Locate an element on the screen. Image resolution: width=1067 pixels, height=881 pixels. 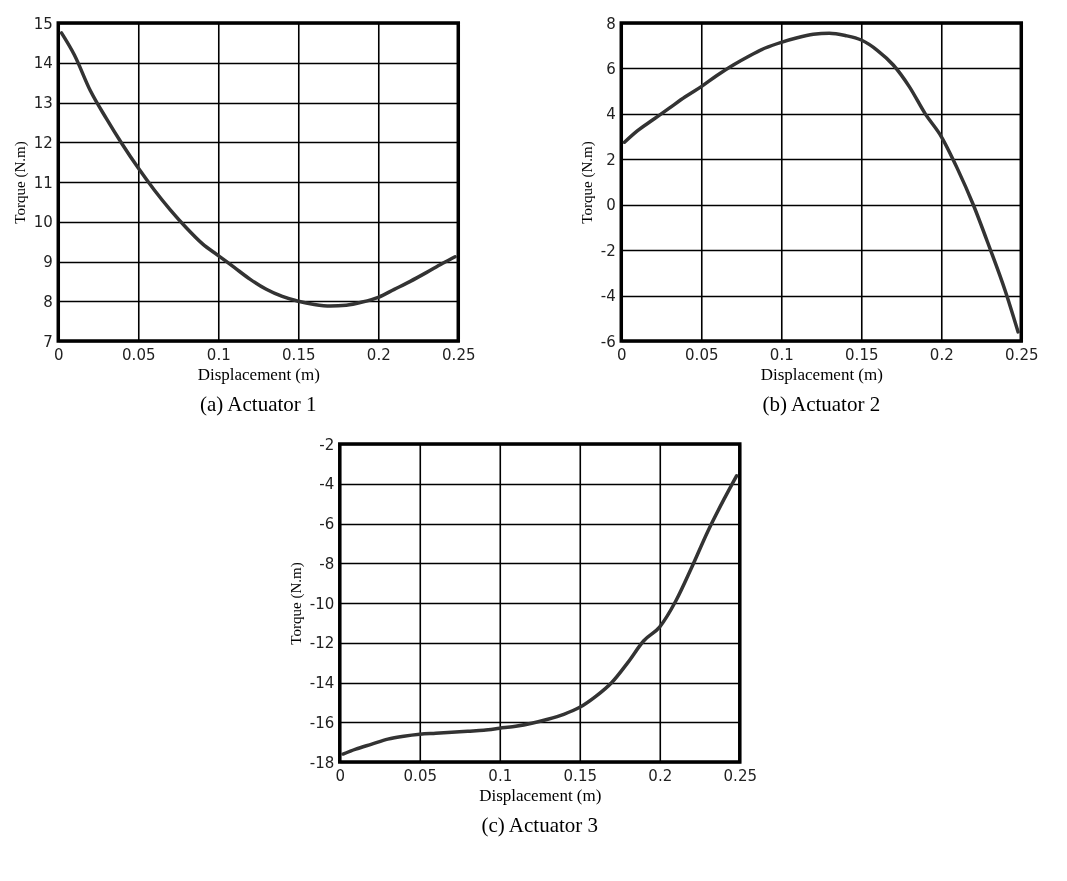
y-tick-label: 7 is located at coordinates (48, 341).